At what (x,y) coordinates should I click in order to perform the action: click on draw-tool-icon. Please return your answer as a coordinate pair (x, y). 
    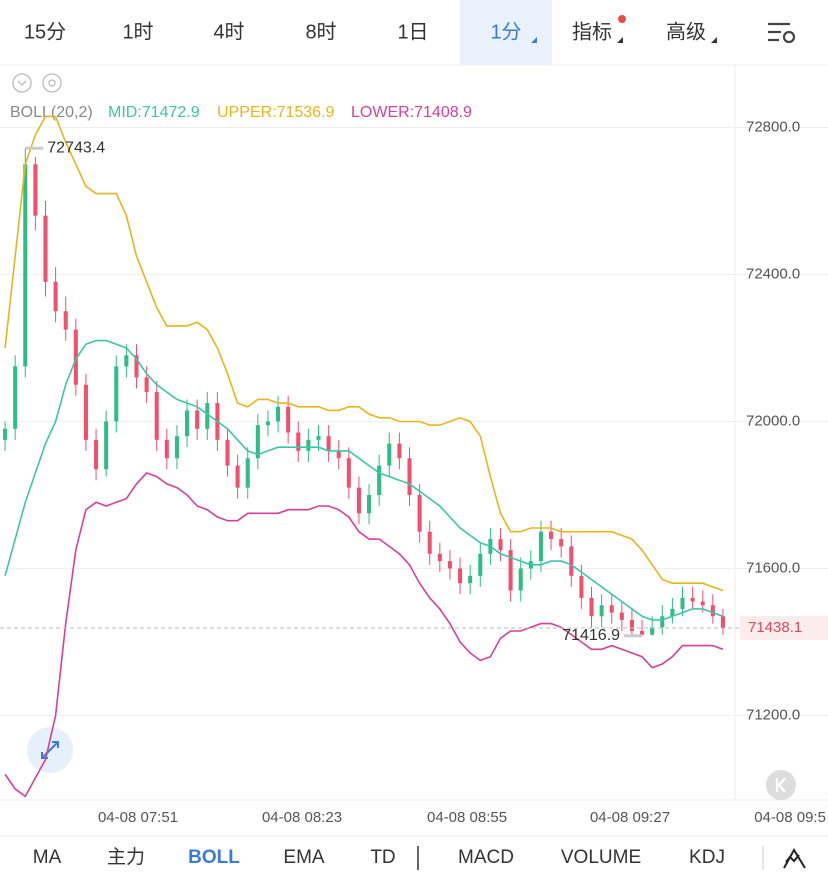
    Looking at the image, I should click on (794, 858).